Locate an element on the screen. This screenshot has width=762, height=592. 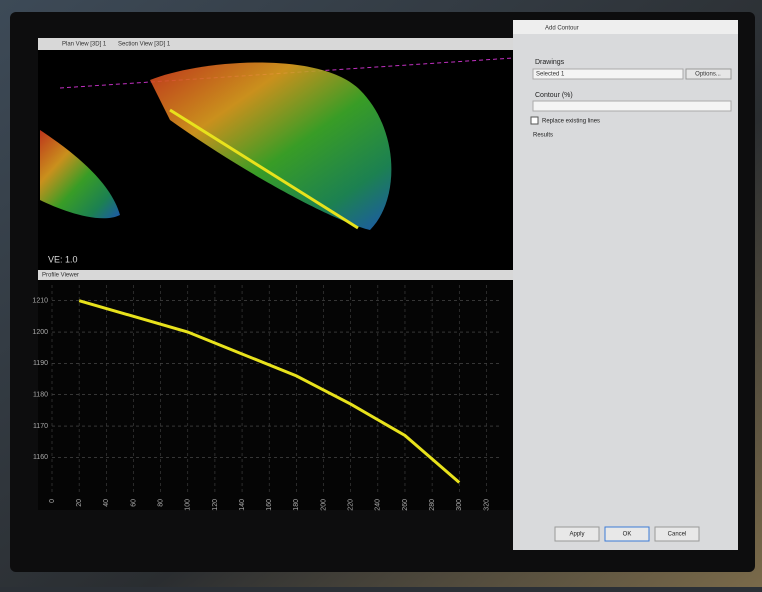
y-tick-label: 1200 is located at coordinates (40, 332).